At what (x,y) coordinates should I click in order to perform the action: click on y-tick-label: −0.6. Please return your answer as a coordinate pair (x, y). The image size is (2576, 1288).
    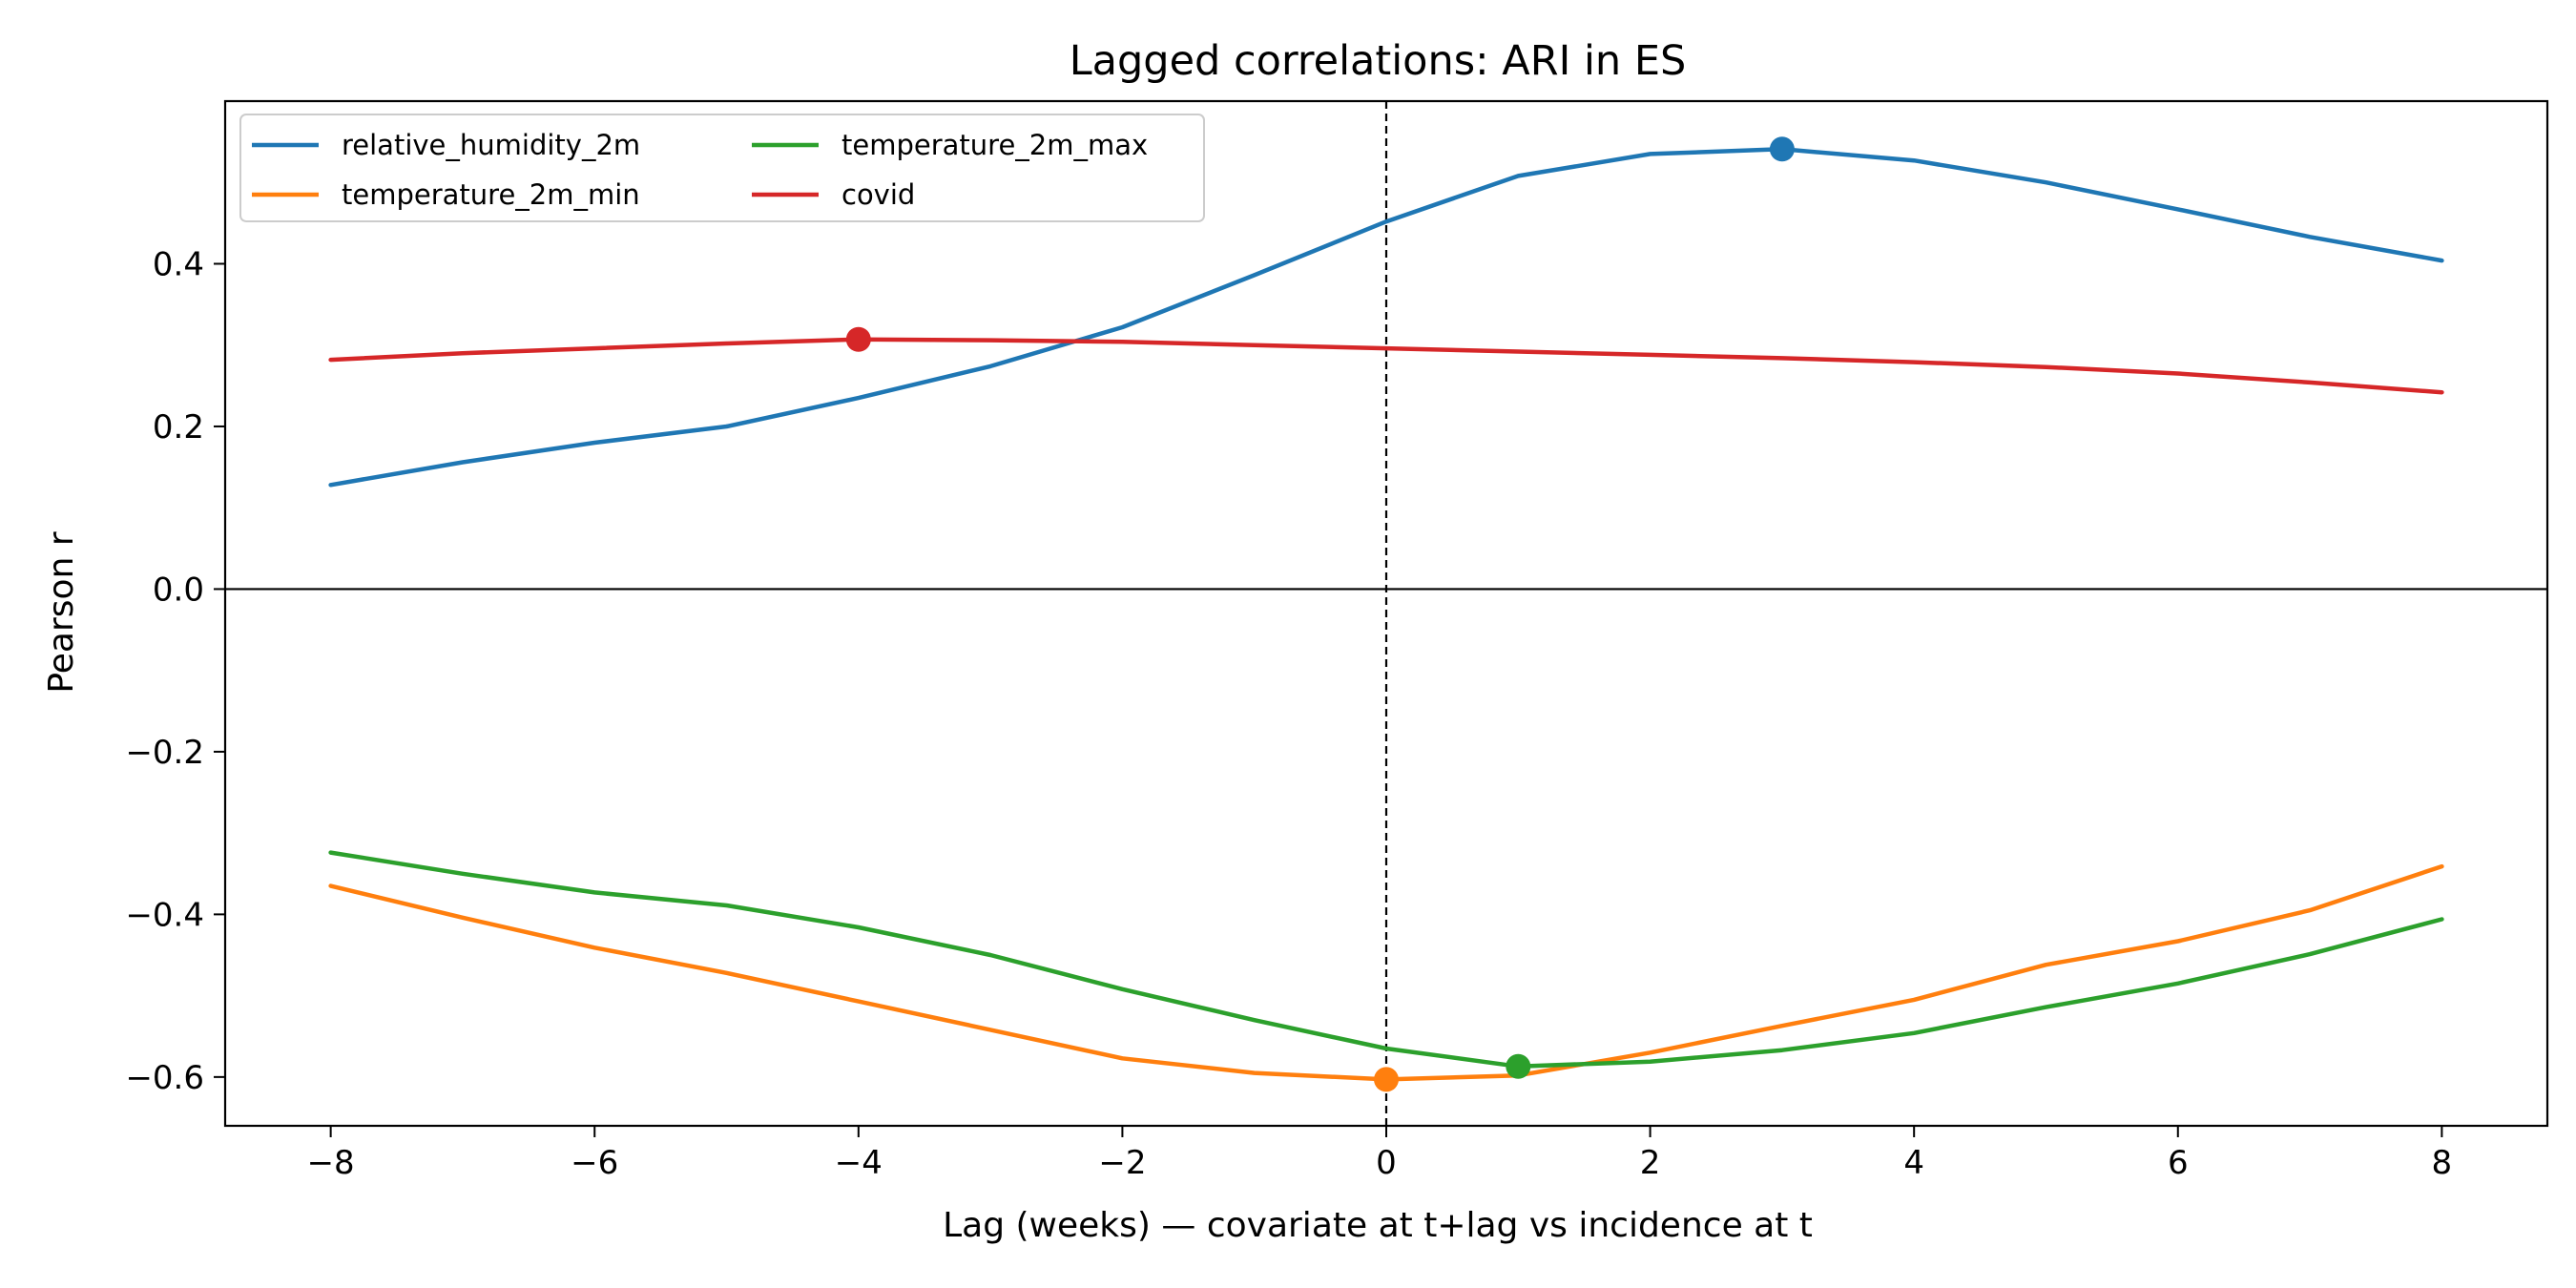
    Looking at the image, I should click on (164, 1078).